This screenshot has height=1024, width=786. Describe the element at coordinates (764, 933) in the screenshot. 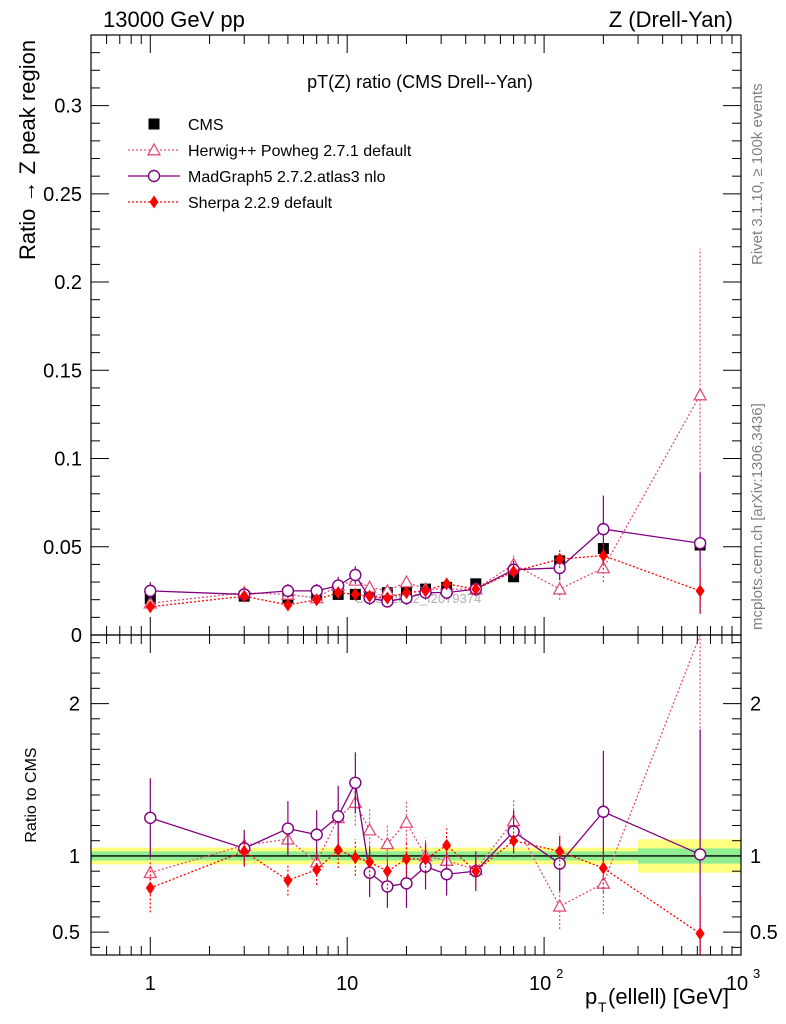

I see `ratio-ytick-label-right: 0.5` at that location.